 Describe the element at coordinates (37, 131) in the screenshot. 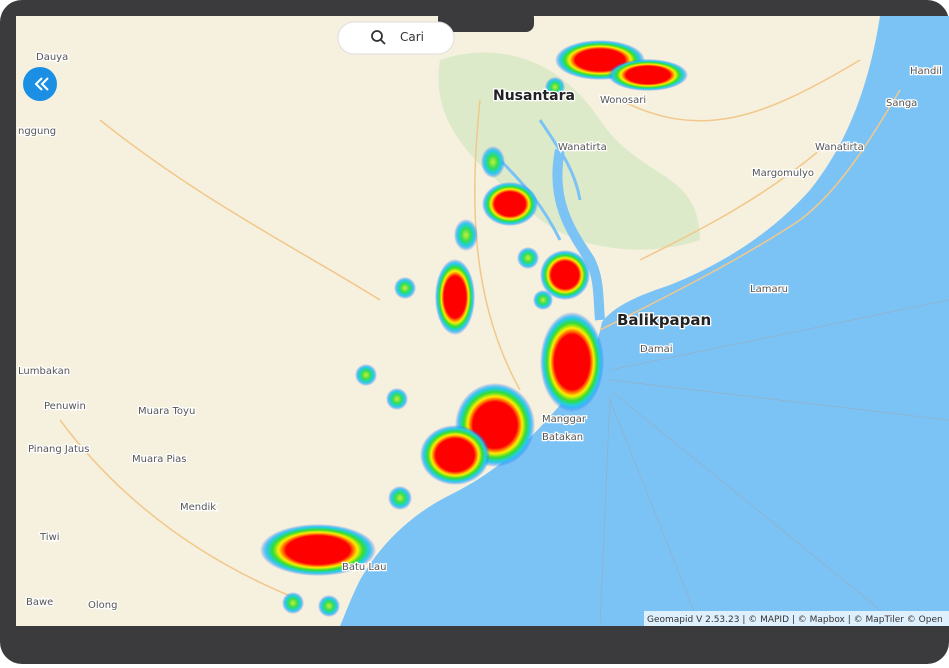

I see `place-label: nggung` at that location.